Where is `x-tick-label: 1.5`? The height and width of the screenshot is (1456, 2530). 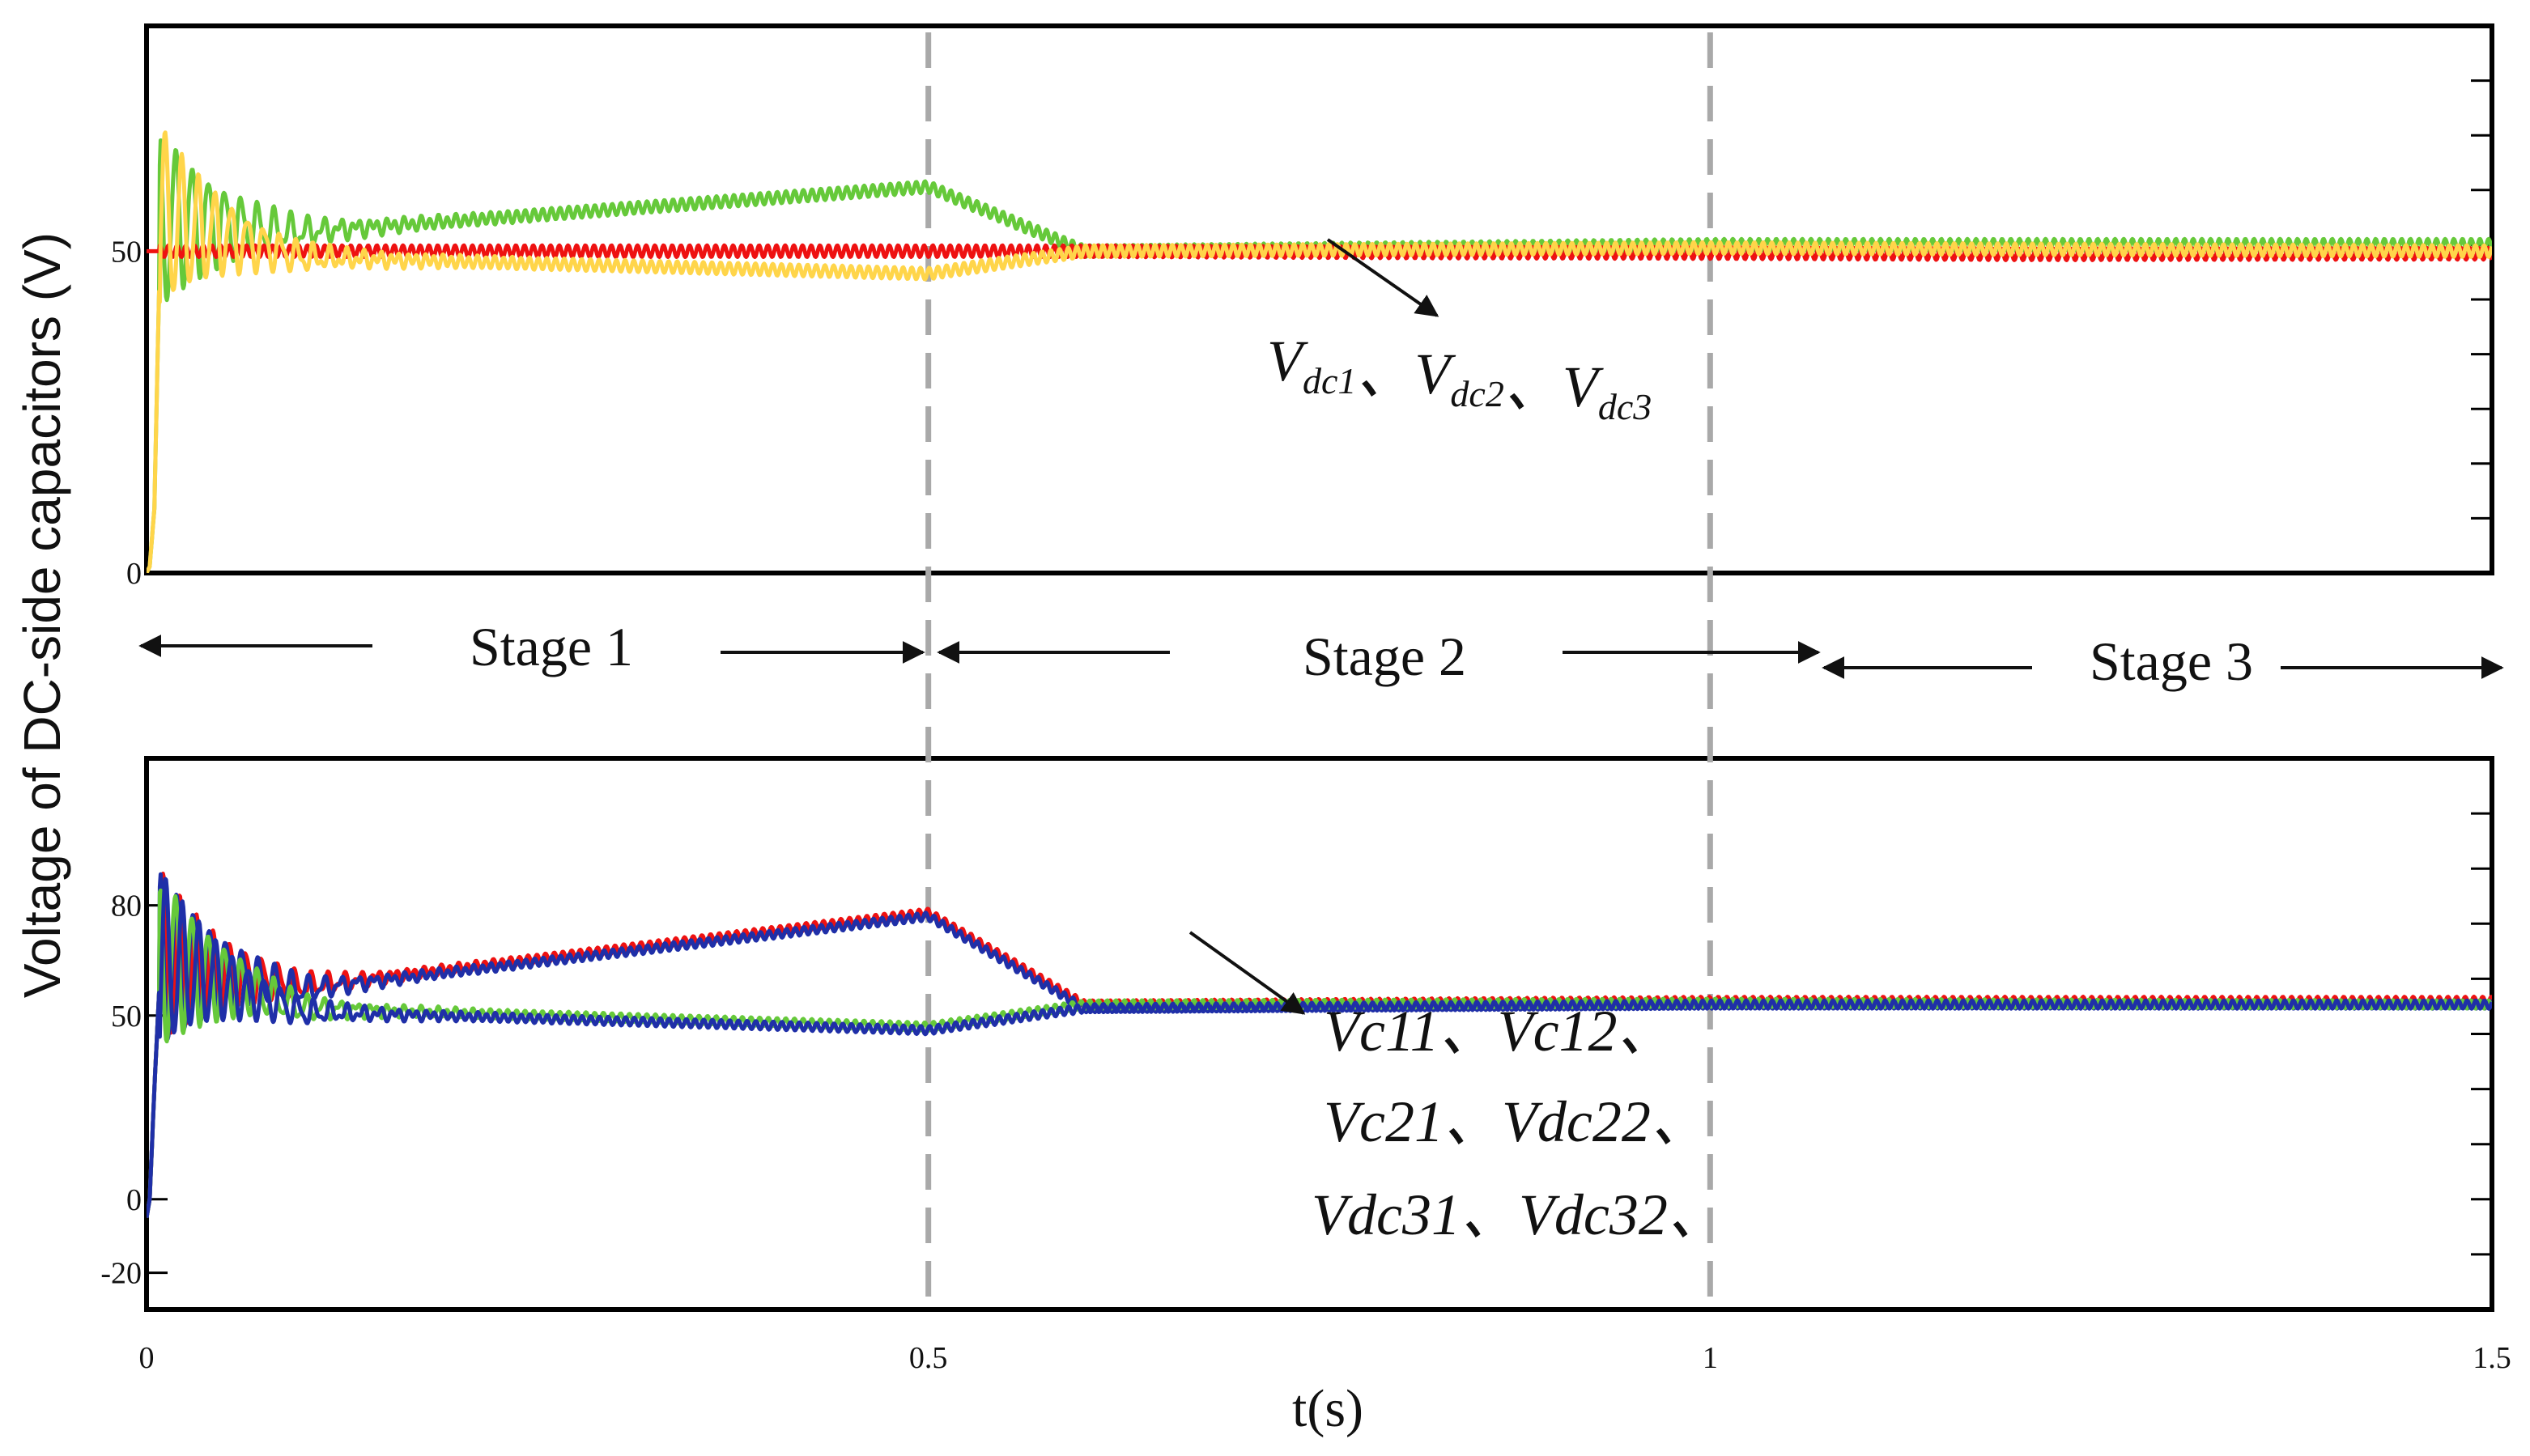
x-tick-label: 1.5 is located at coordinates (2492, 1358).